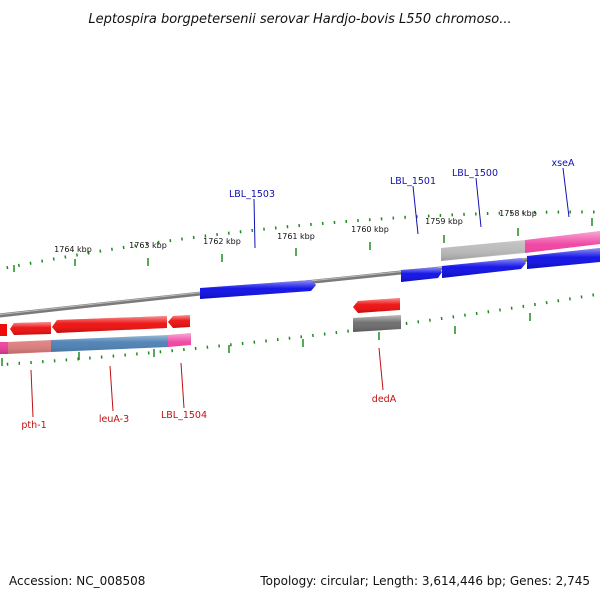  I want to click on tick-label: 1760 kbp, so click(370, 229).